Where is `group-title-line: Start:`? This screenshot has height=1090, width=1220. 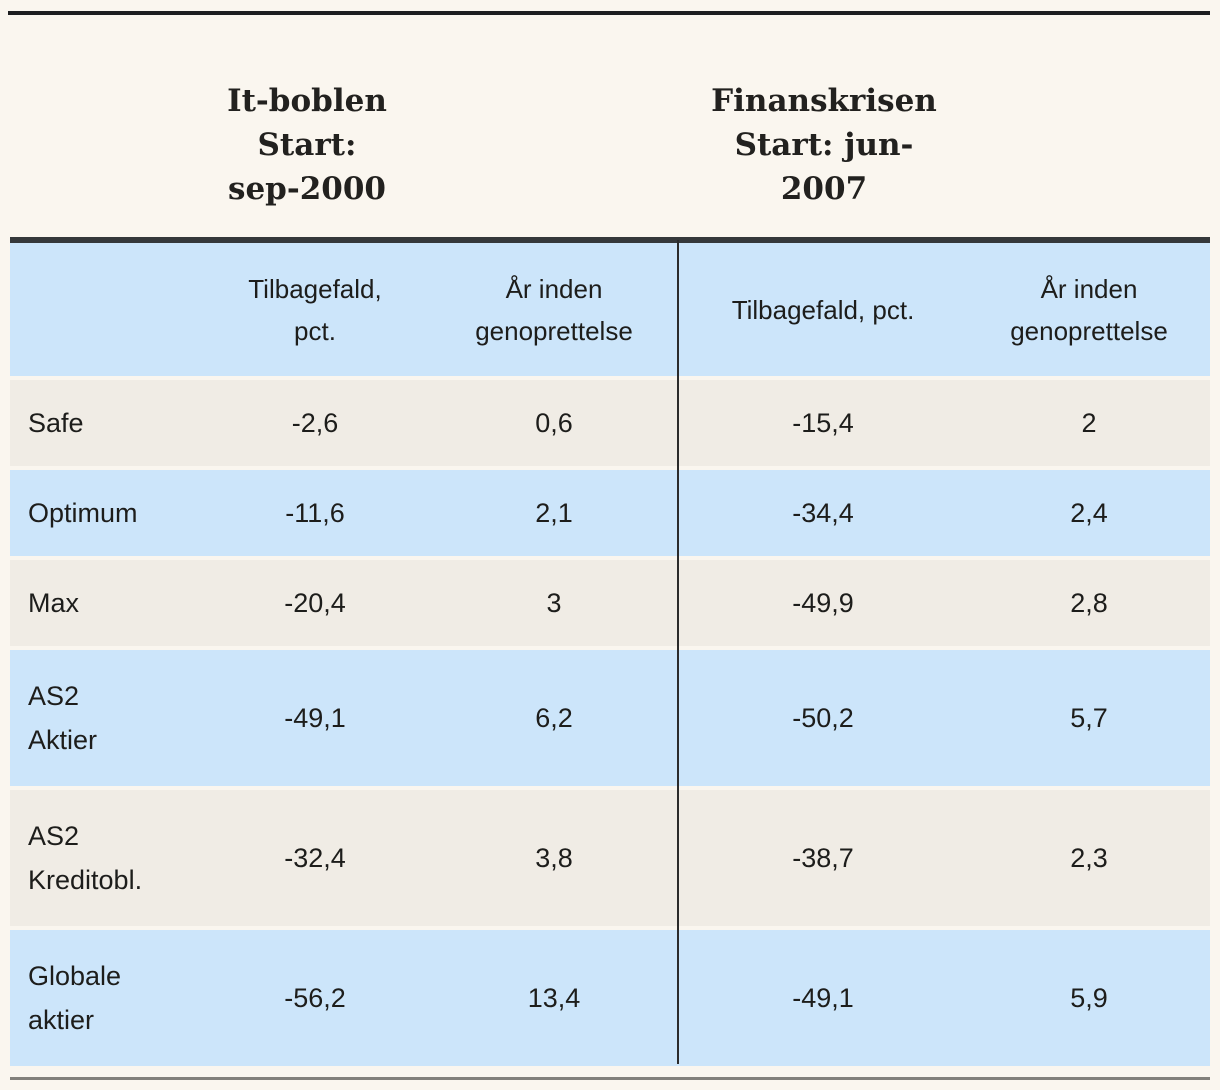
group-title-line: Start: is located at coordinates (307, 145).